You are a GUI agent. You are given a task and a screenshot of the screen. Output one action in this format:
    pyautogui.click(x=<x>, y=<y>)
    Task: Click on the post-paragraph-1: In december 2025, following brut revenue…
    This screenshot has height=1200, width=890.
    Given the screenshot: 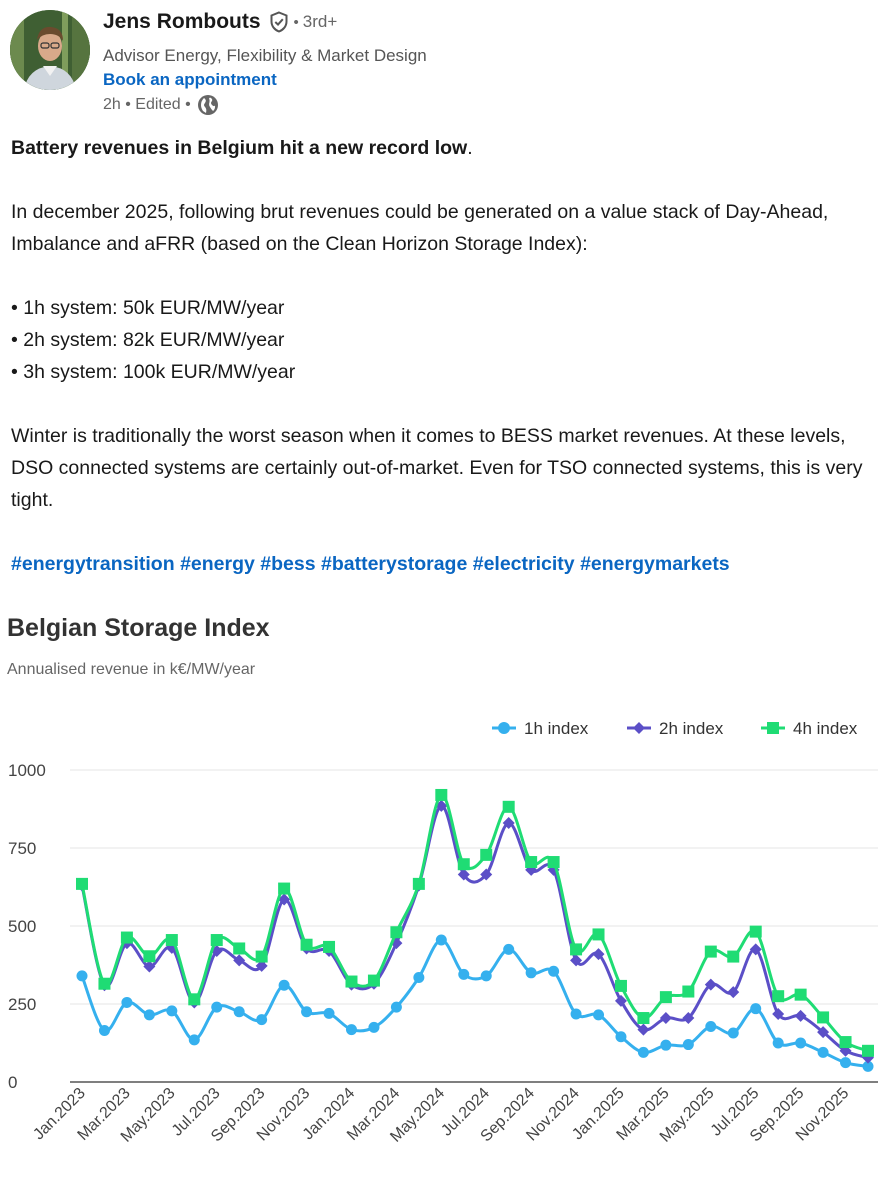 What is the action you would take?
    pyautogui.click(x=420, y=228)
    